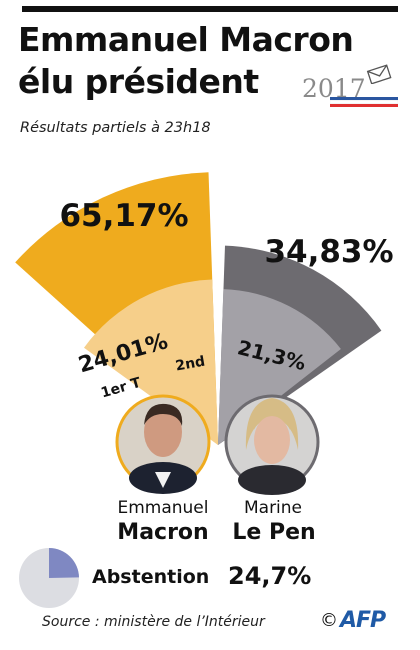  I want to click on ballot-envelope-icon, so click(379, 74).